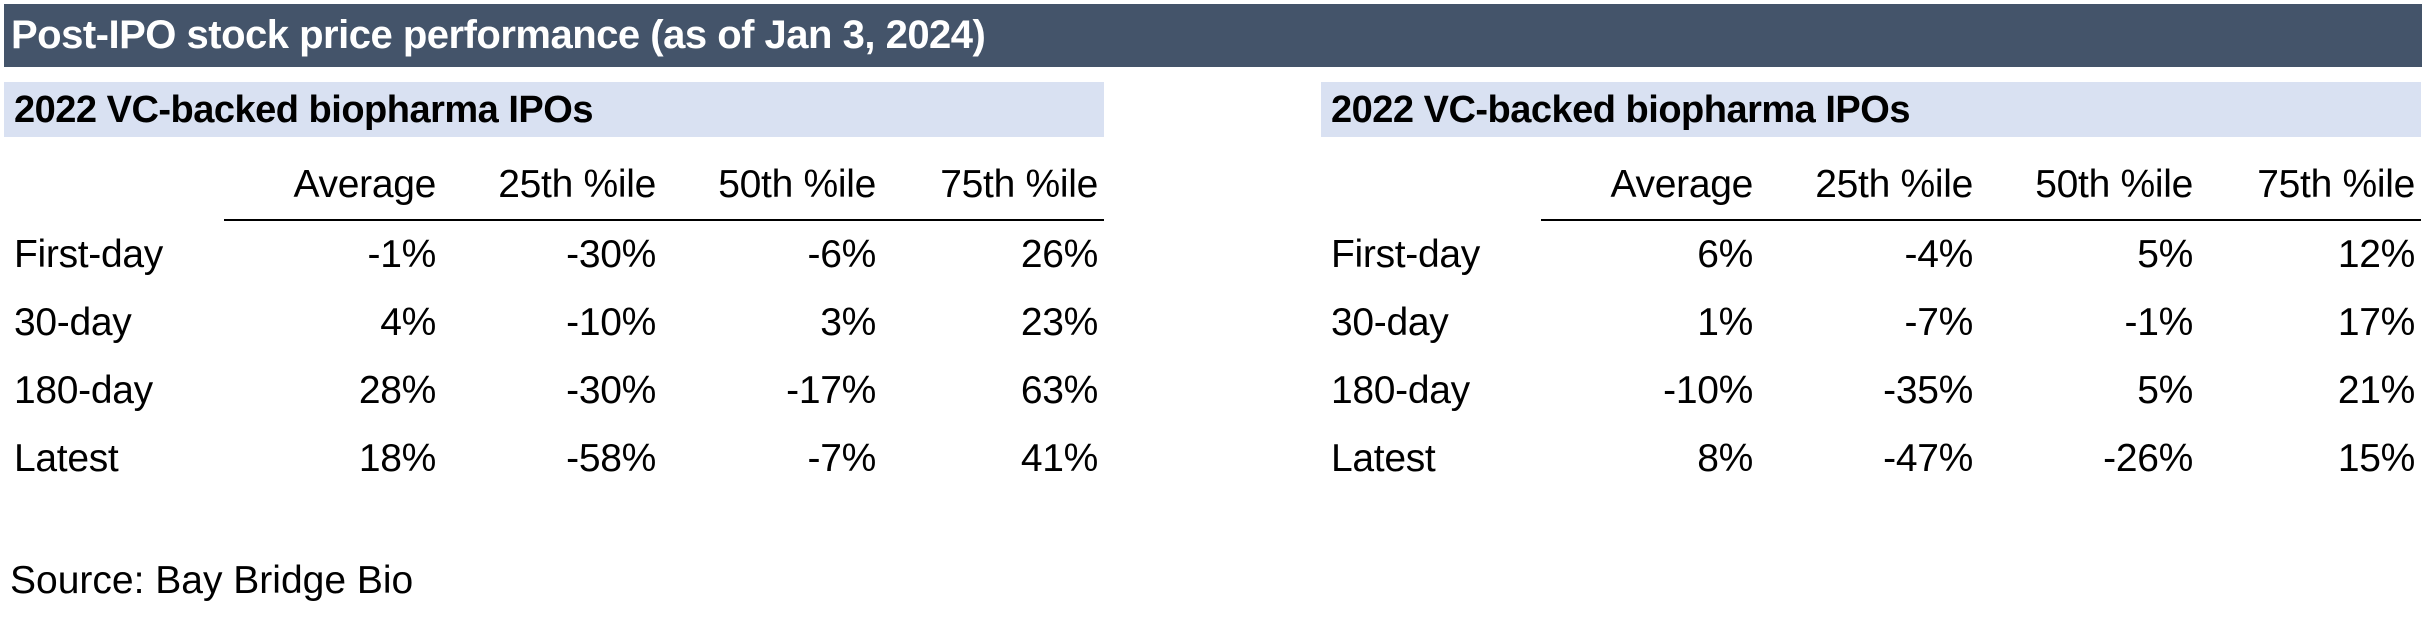 This screenshot has width=2424, height=622. What do you see at coordinates (1059, 322) in the screenshot?
I see `table-cell: 23%` at bounding box center [1059, 322].